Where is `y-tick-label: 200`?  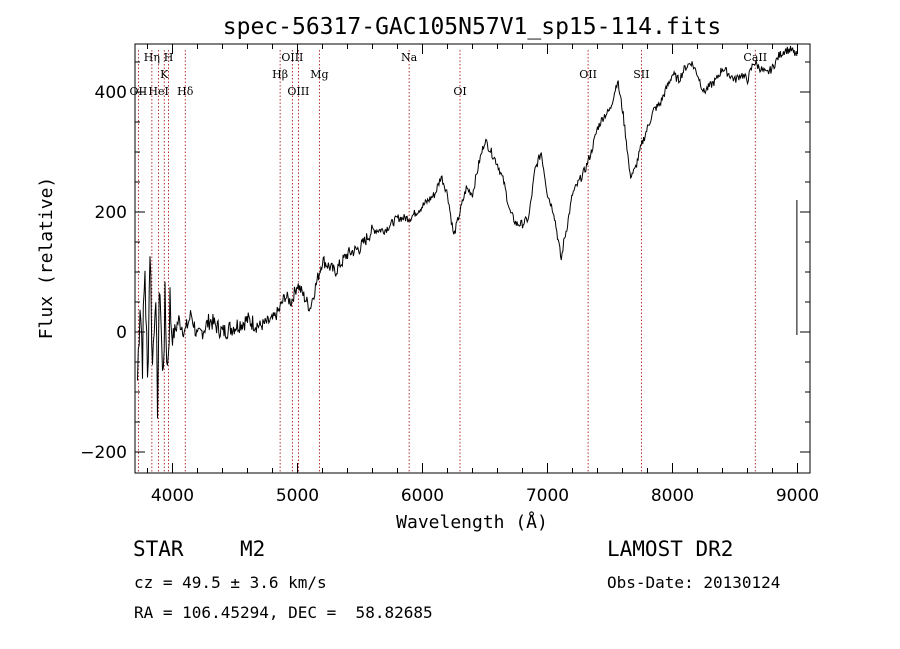 y-tick-label: 200 is located at coordinates (111, 213).